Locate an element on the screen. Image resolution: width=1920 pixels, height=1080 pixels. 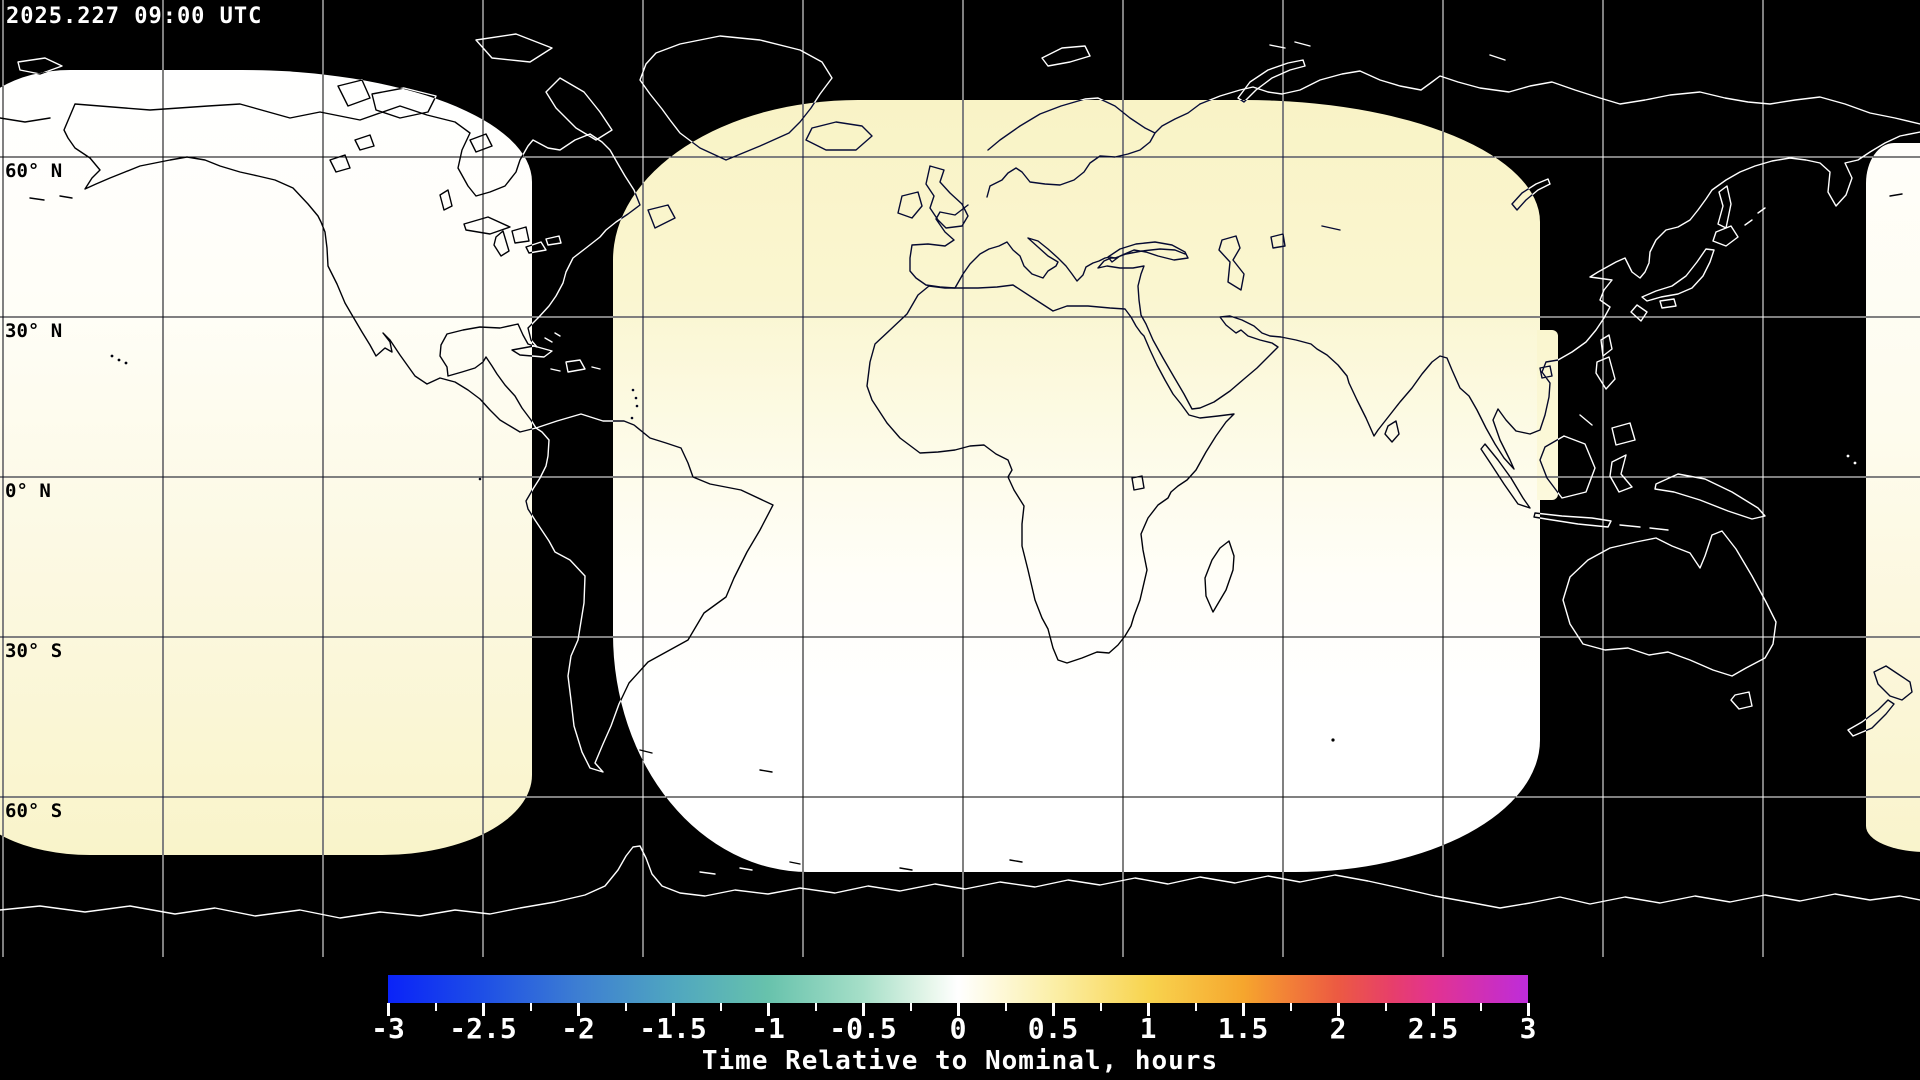
latitude-label-60n: 60° N is located at coordinates (34, 171).